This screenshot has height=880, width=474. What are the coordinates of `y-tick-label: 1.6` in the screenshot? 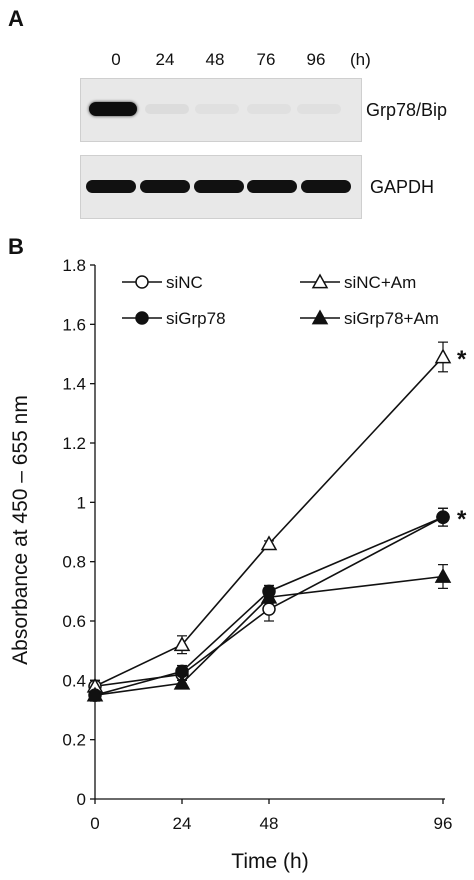 It's located at (74, 324).